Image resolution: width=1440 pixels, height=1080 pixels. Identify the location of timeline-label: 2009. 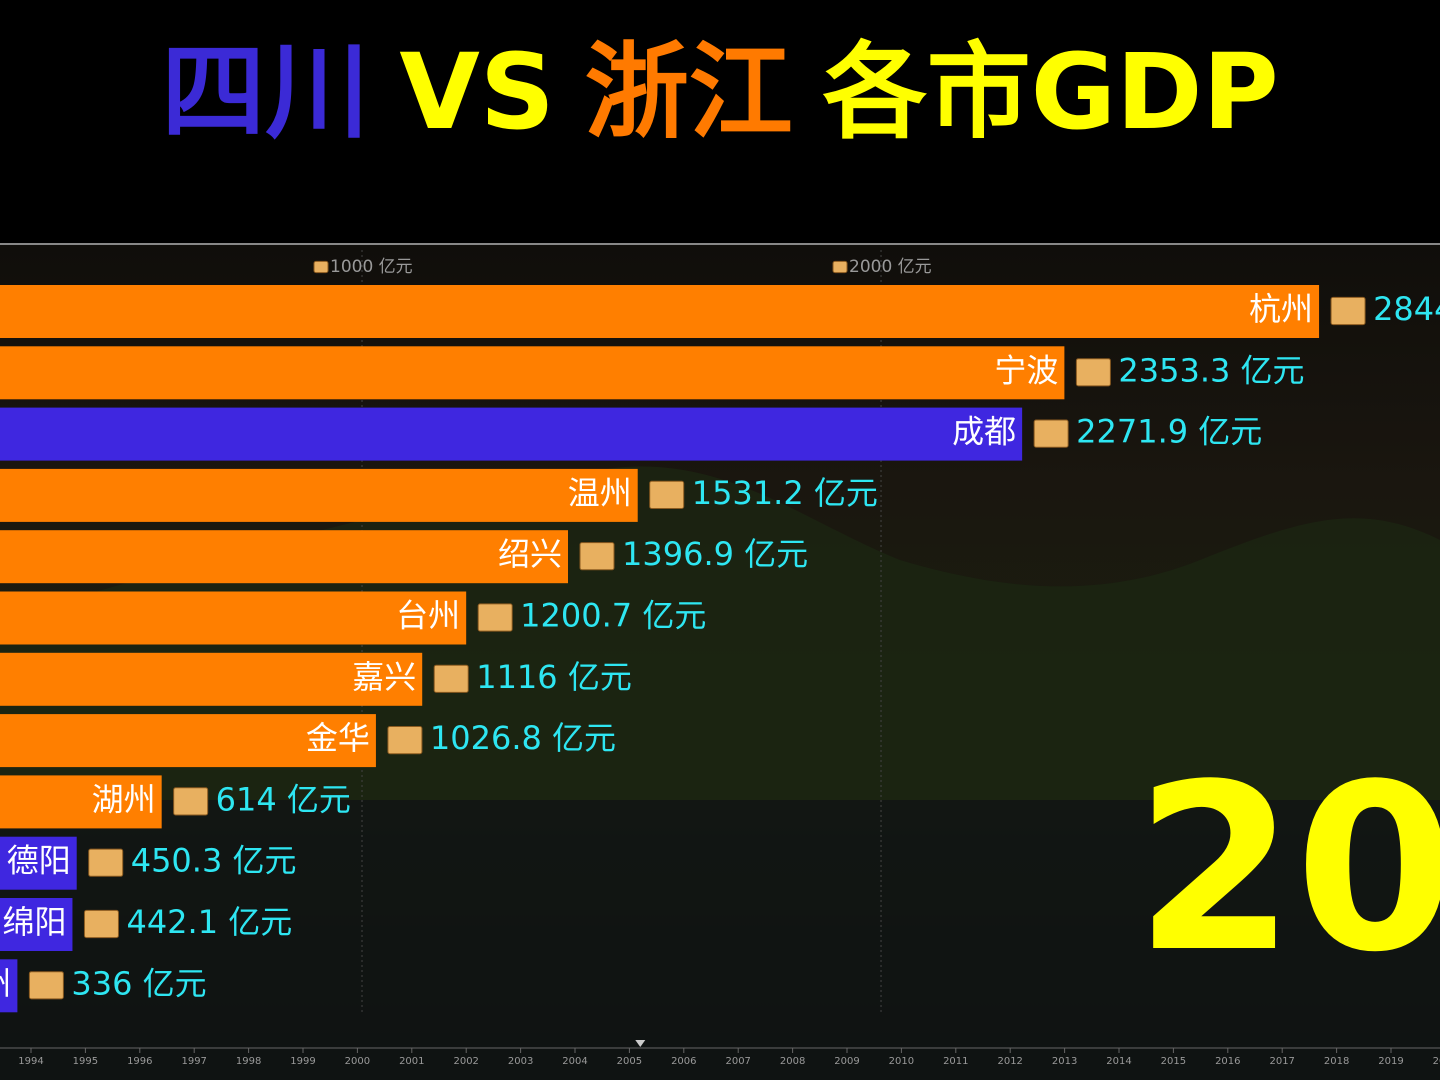
(846, 1061).